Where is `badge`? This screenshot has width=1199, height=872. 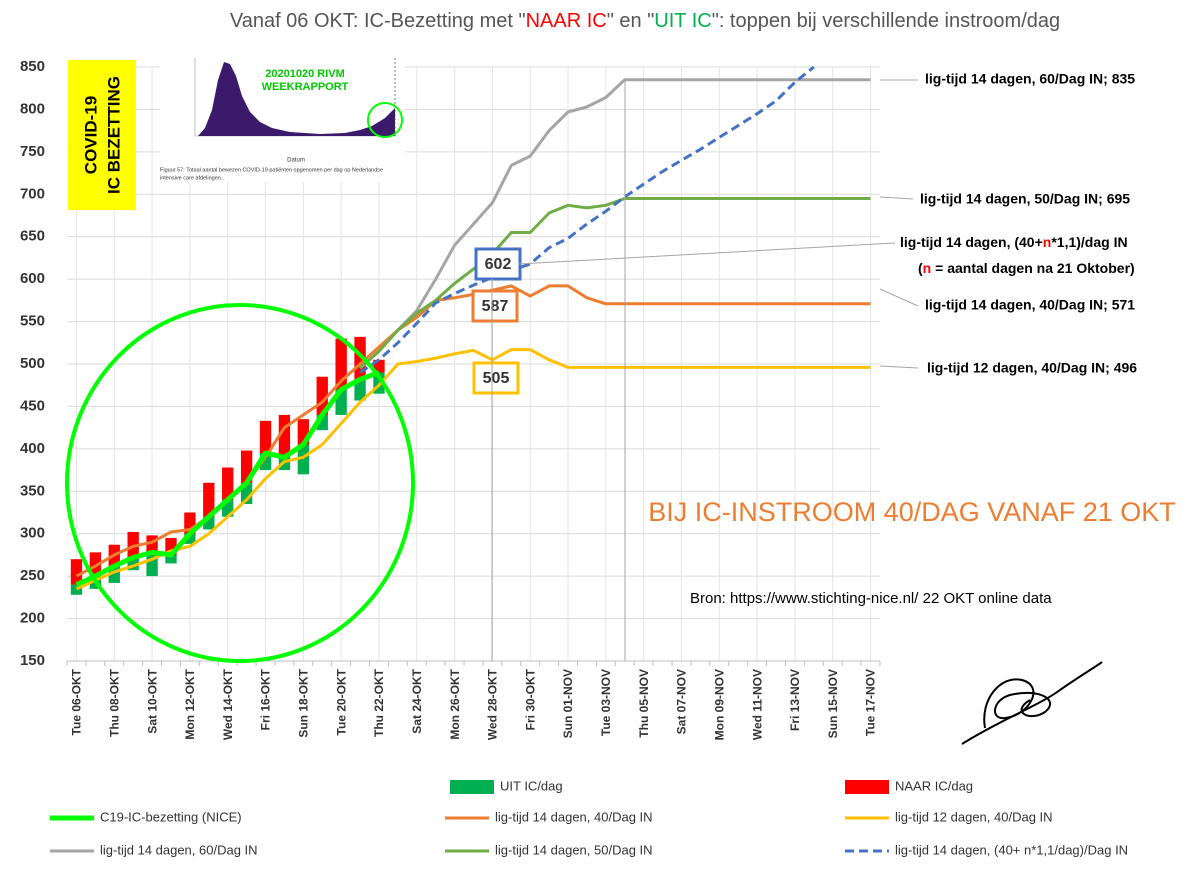
badge is located at coordinates (102, 135).